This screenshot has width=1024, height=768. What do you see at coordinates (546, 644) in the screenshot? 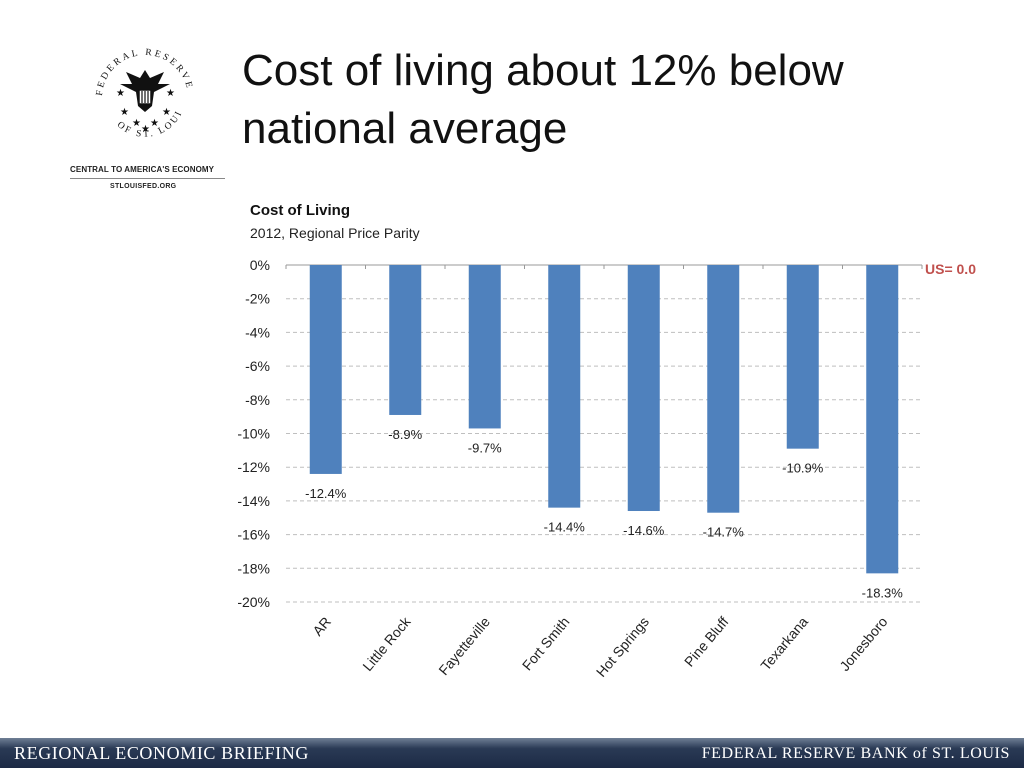
I see `x-category-label: Fort Smith` at bounding box center [546, 644].